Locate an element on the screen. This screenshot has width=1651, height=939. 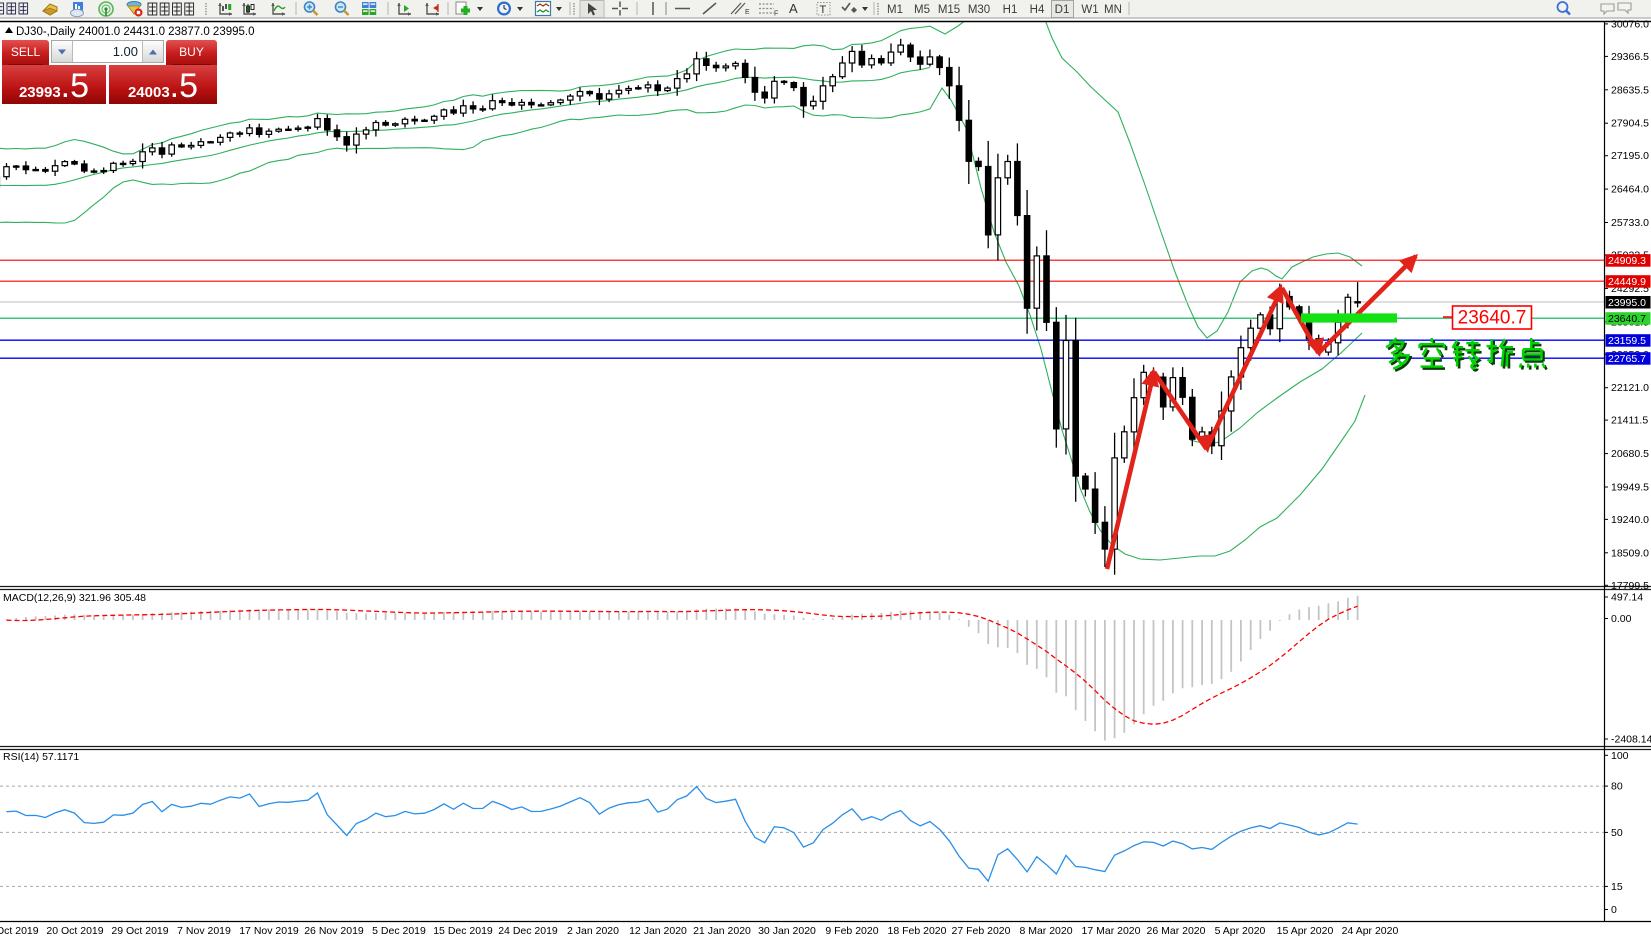
svg-text: 2 Jan 2020 is located at coordinates (593, 931).